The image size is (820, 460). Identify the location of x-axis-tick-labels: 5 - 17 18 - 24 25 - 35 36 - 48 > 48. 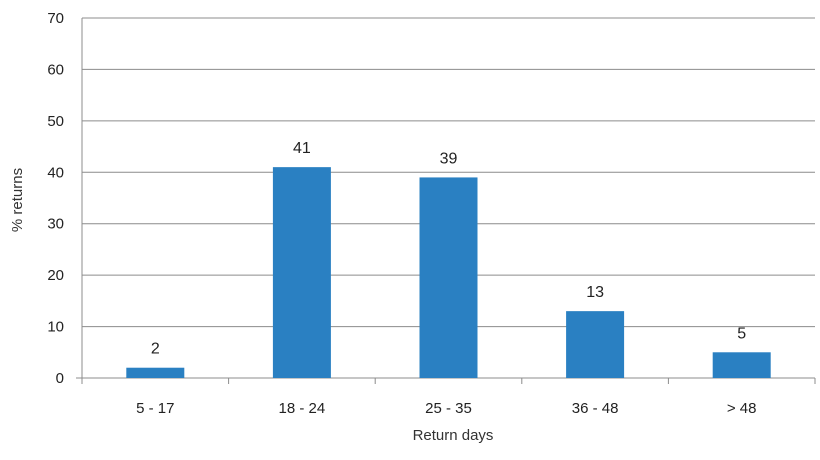
(446, 408).